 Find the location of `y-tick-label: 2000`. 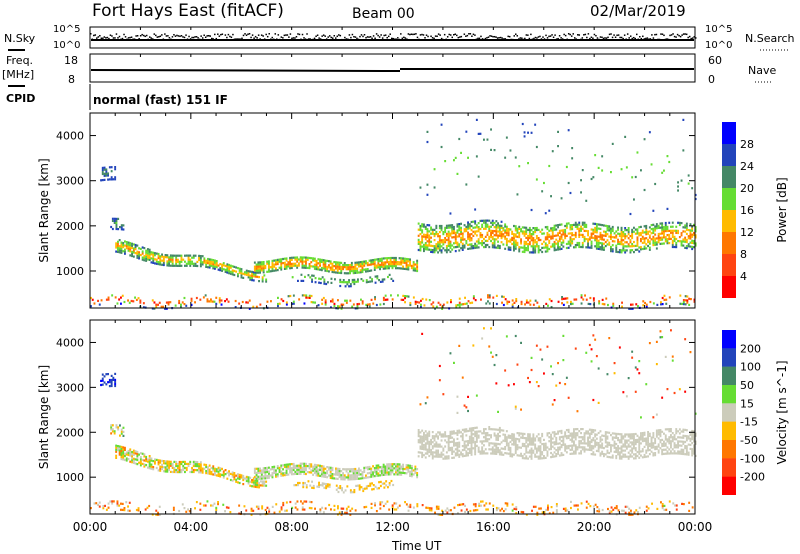

y-tick-label: 2000 is located at coordinates (70, 226).